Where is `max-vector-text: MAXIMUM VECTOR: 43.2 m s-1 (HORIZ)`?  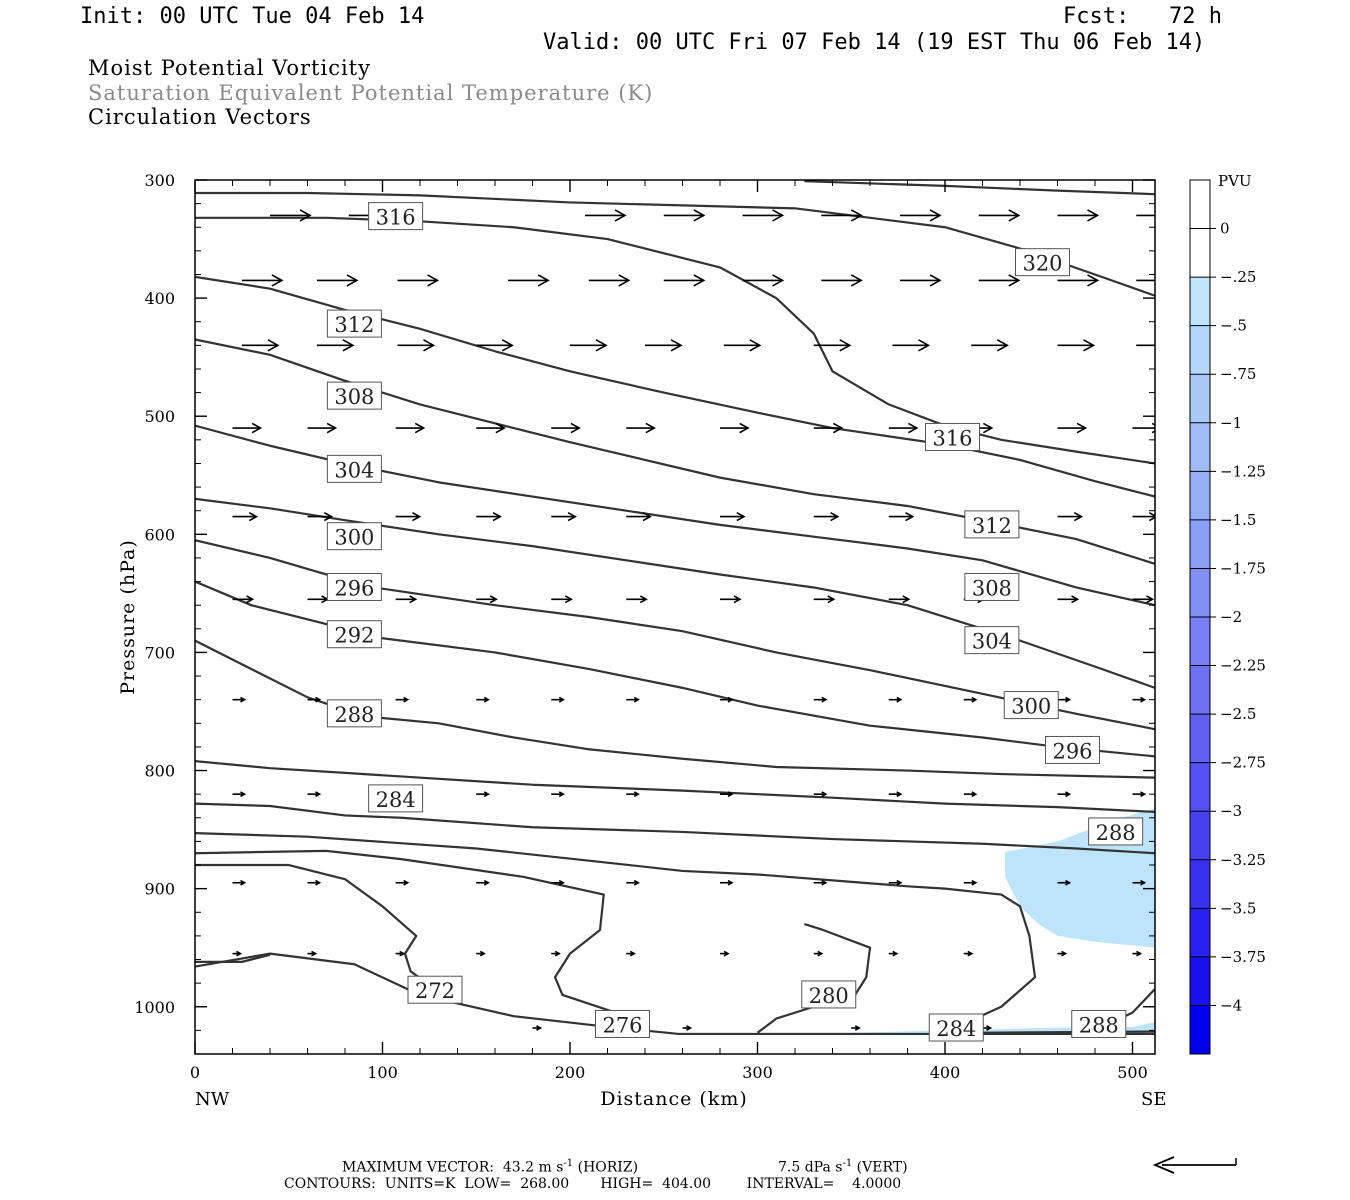
max-vector-text: MAXIMUM VECTOR: 43.2 m s-1 (HORIZ) is located at coordinates (490, 1167).